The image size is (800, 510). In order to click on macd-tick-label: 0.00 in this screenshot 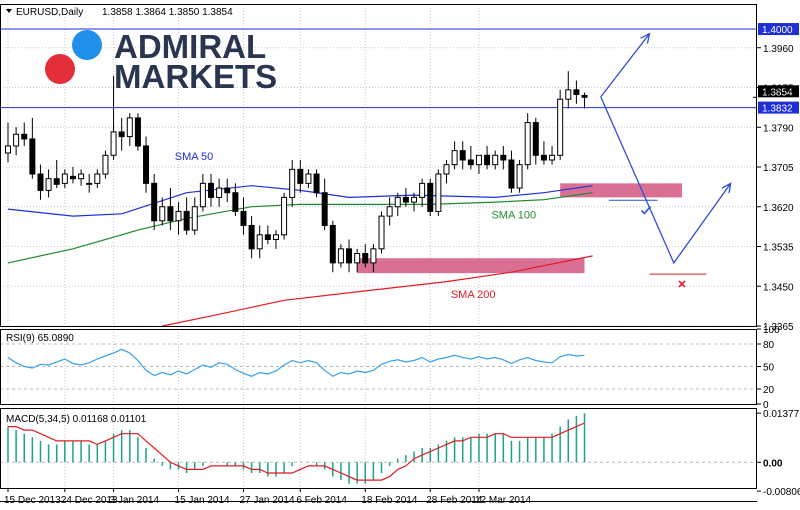, I will do `click(773, 463)`.